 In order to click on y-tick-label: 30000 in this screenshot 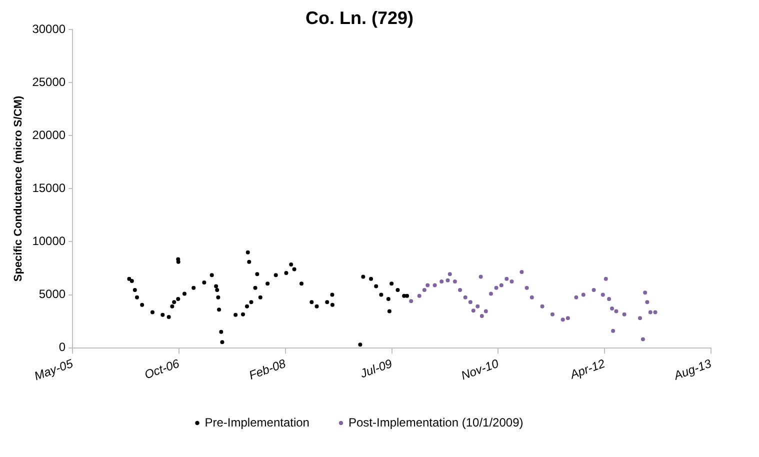, I will do `click(49, 29)`.